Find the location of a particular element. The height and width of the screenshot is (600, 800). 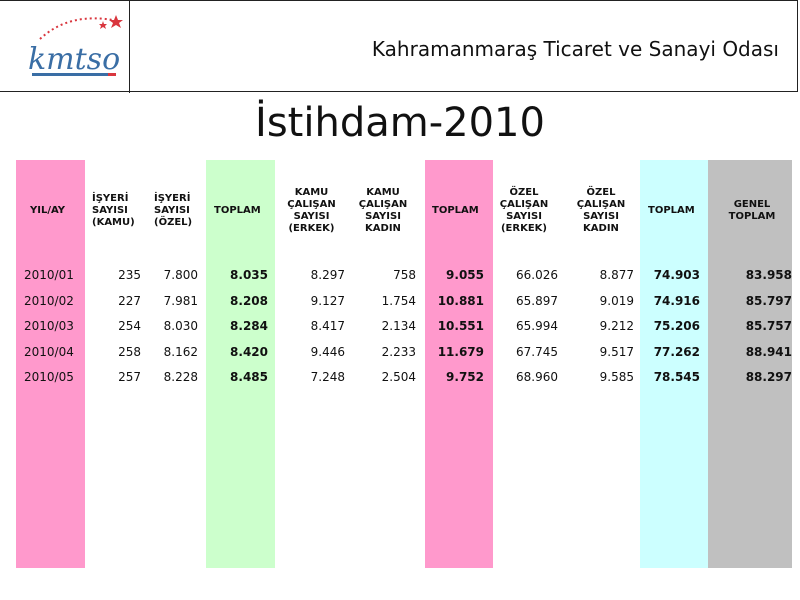

table-cell: 2.233 is located at coordinates (398, 352).